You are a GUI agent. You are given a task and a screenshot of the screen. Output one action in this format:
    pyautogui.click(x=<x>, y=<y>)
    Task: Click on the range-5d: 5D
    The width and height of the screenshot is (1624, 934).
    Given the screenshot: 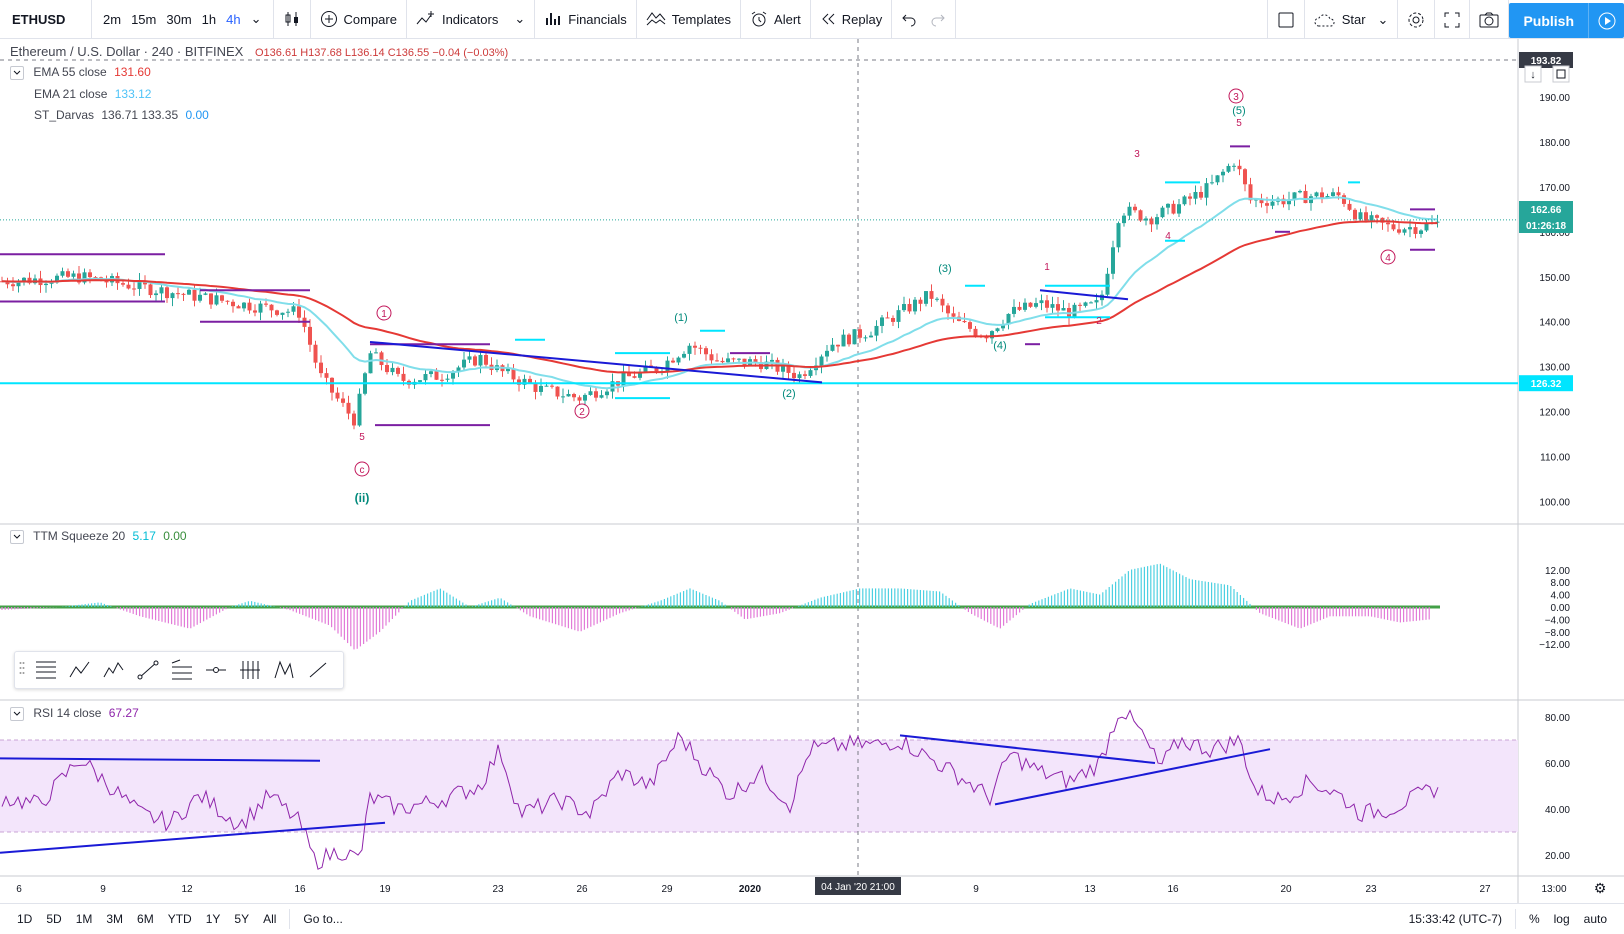 What is the action you would take?
    pyautogui.click(x=54, y=919)
    